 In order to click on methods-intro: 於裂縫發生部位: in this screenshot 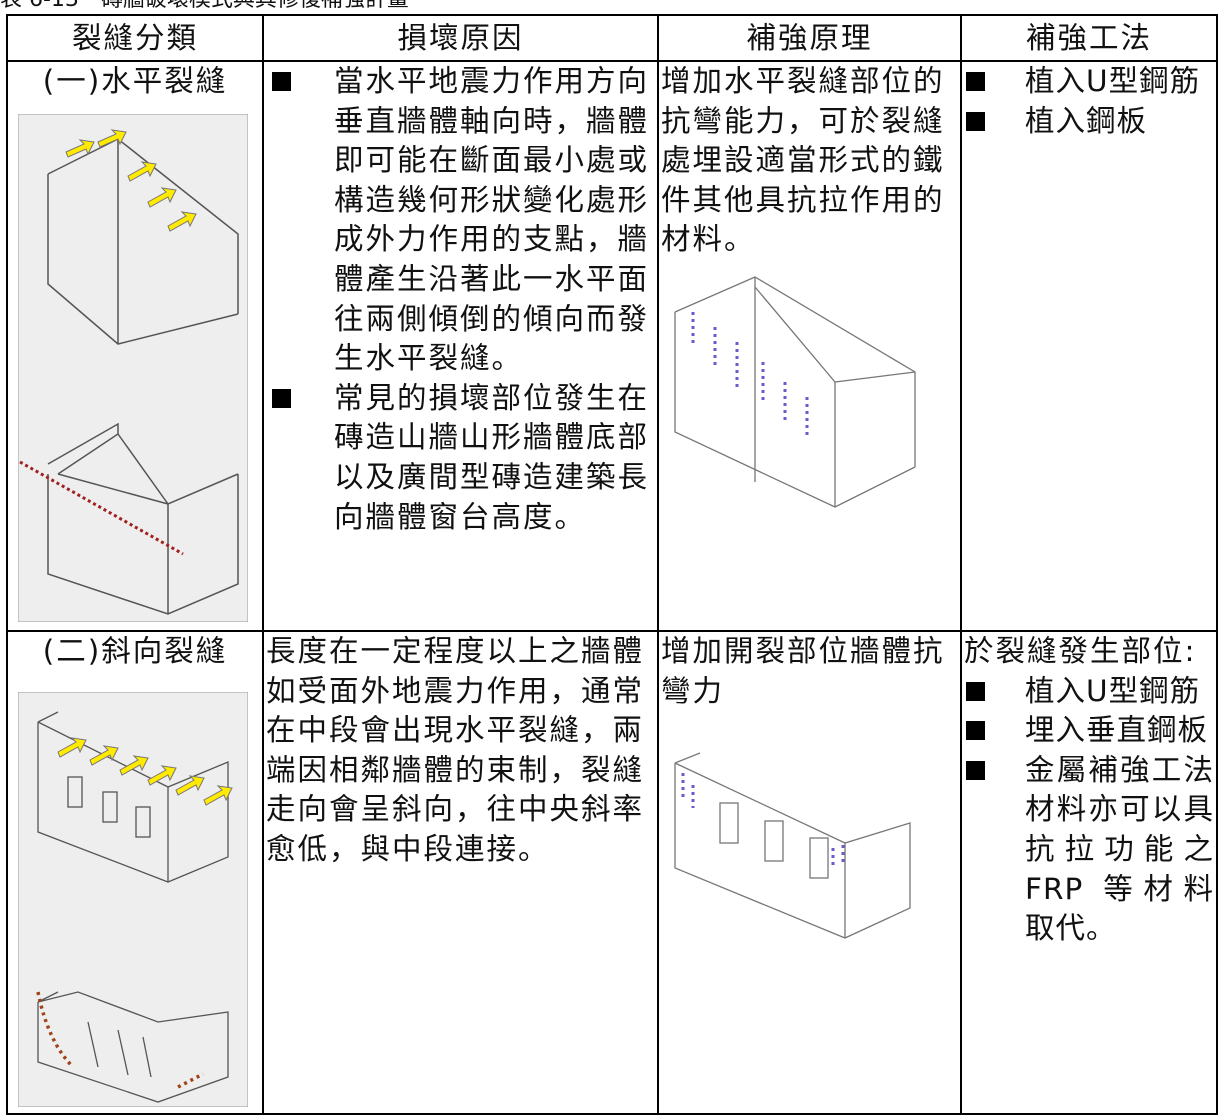, I will do `click(1080, 651)`.